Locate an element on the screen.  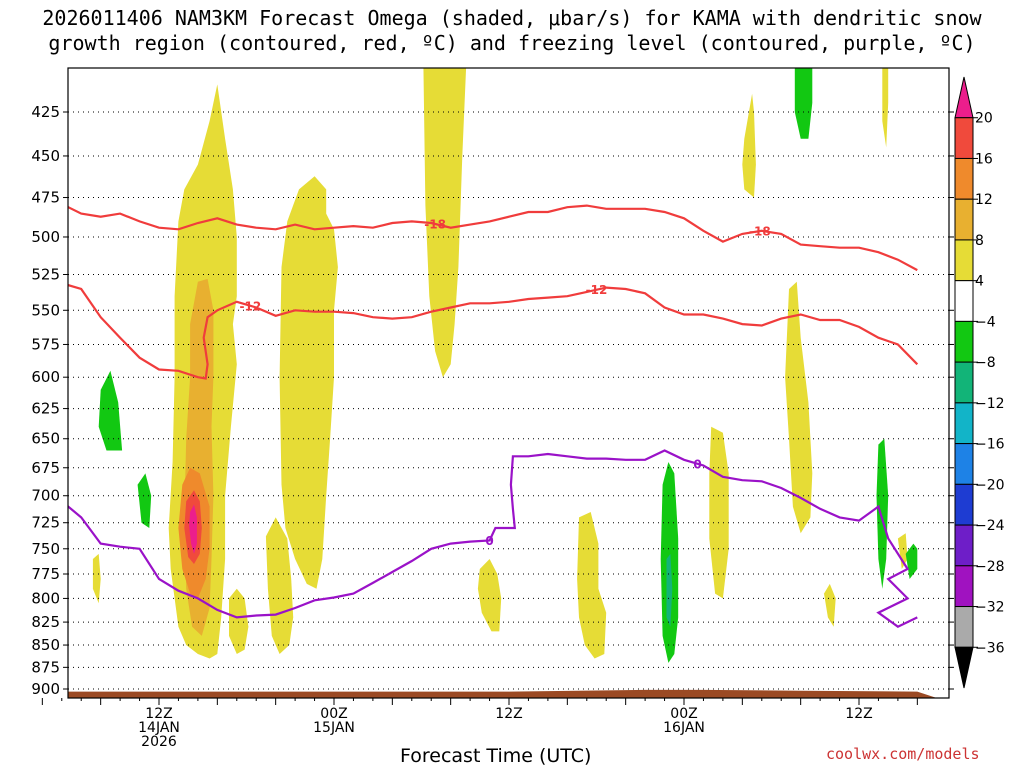
x-tick-label: 2026 is located at coordinates (159, 742).